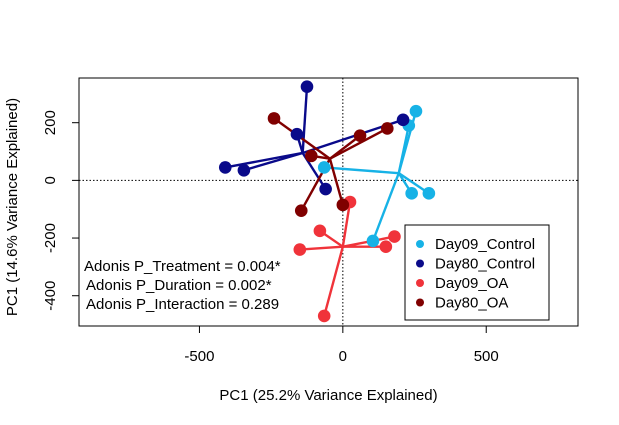 This screenshot has width=619, height=425. Describe the element at coordinates (486, 356) in the screenshot. I see `x-tick-label: 500` at that location.